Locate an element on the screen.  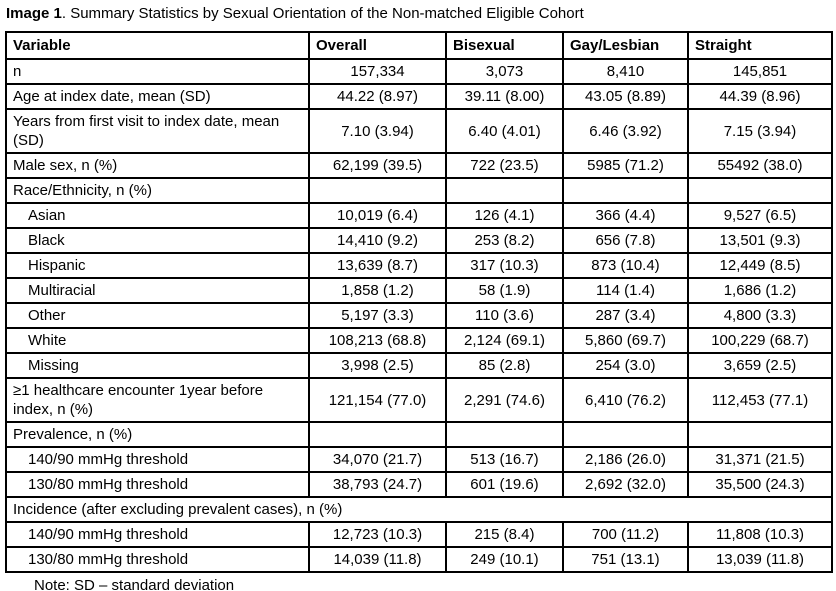
cell-value: 39.11 (8.00) is located at coordinates (504, 96).